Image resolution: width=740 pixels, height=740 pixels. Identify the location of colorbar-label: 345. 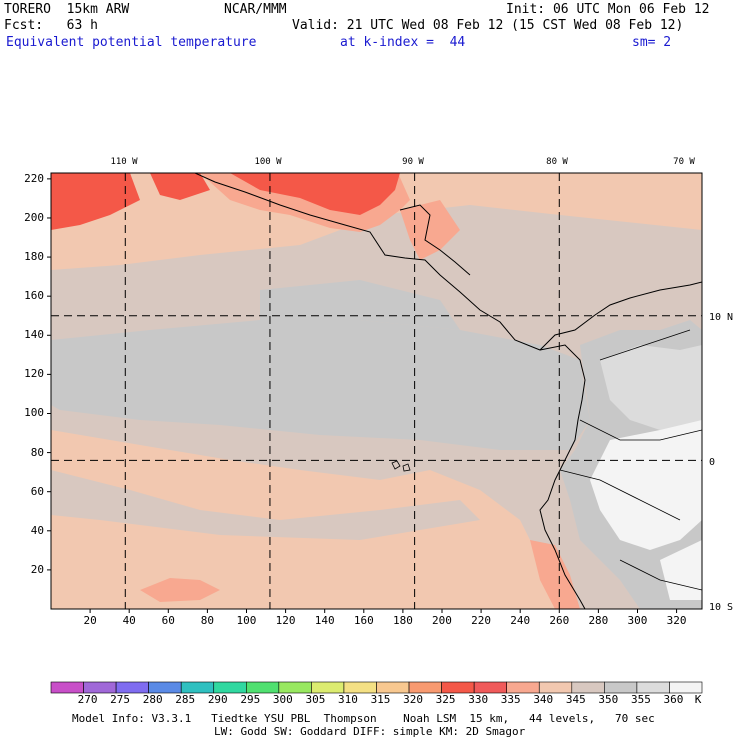
(575, 699).